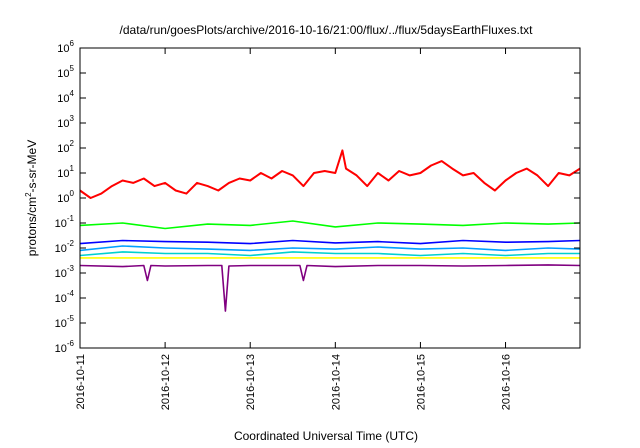  What do you see at coordinates (421, 382) in the screenshot?
I see `x-tick-label: 2016-10-15` at bounding box center [421, 382].